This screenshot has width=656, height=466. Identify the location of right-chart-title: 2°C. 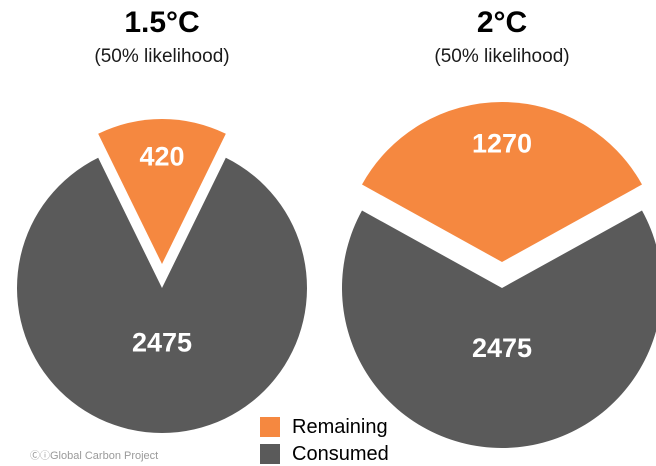
(502, 22).